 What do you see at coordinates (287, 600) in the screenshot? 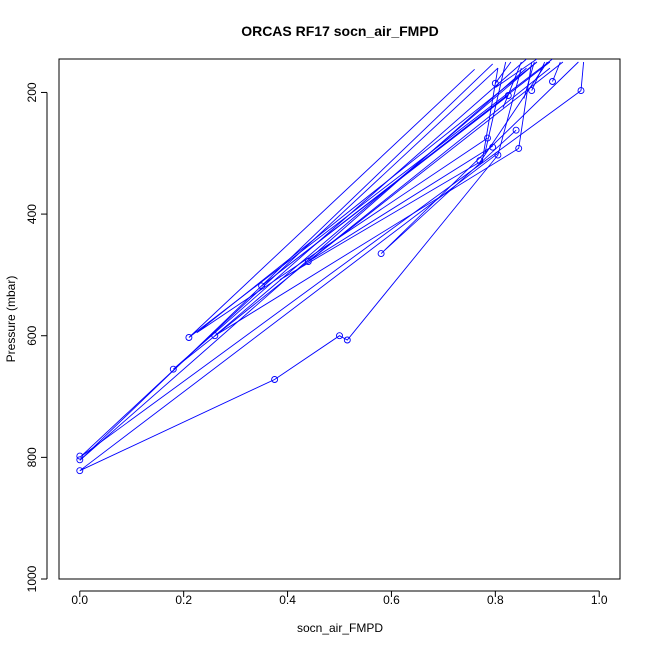
I see `x-tick-label: 0.4` at bounding box center [287, 600].